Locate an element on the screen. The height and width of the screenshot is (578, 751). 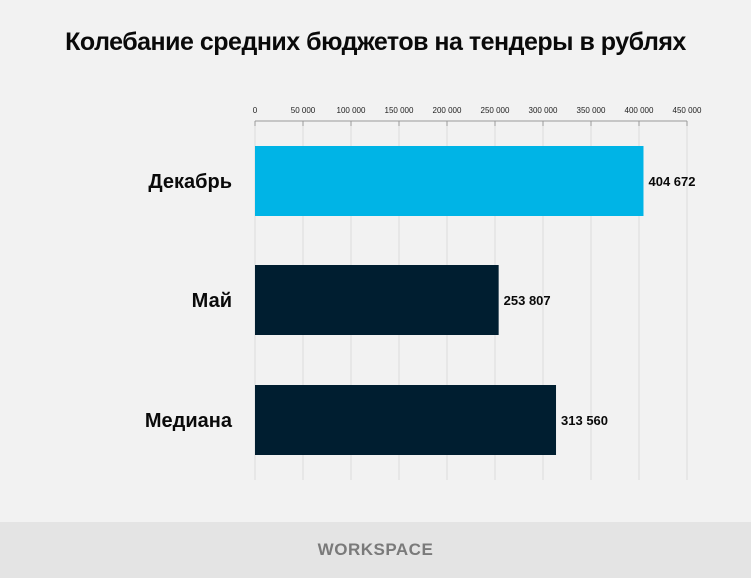
footer is located at coordinates (375, 550).